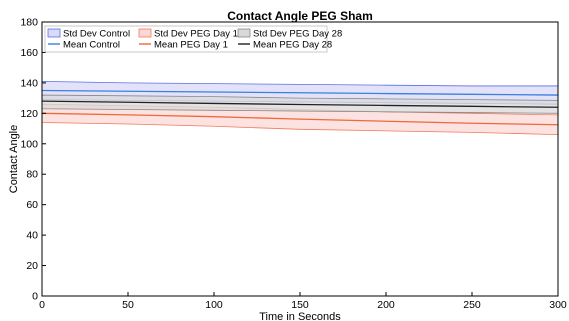 This screenshot has width=569, height=321. What do you see at coordinates (214, 305) in the screenshot?
I see `x-tick-label: 100` at bounding box center [214, 305].